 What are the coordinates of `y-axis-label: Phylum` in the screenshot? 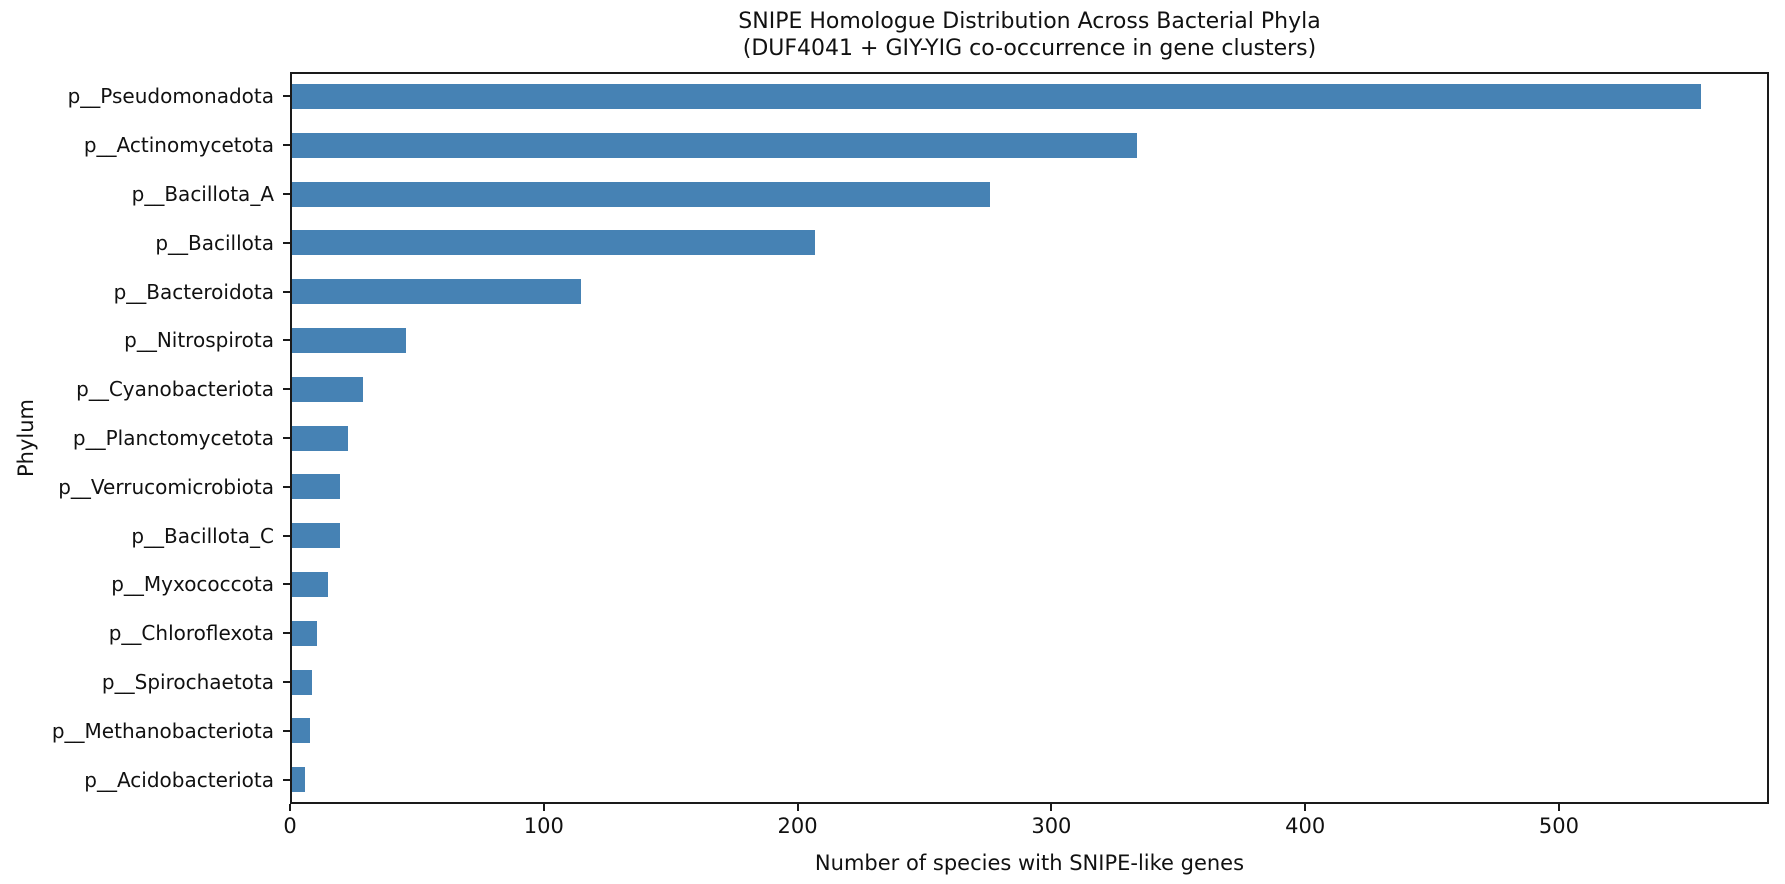 It's located at (26, 438).